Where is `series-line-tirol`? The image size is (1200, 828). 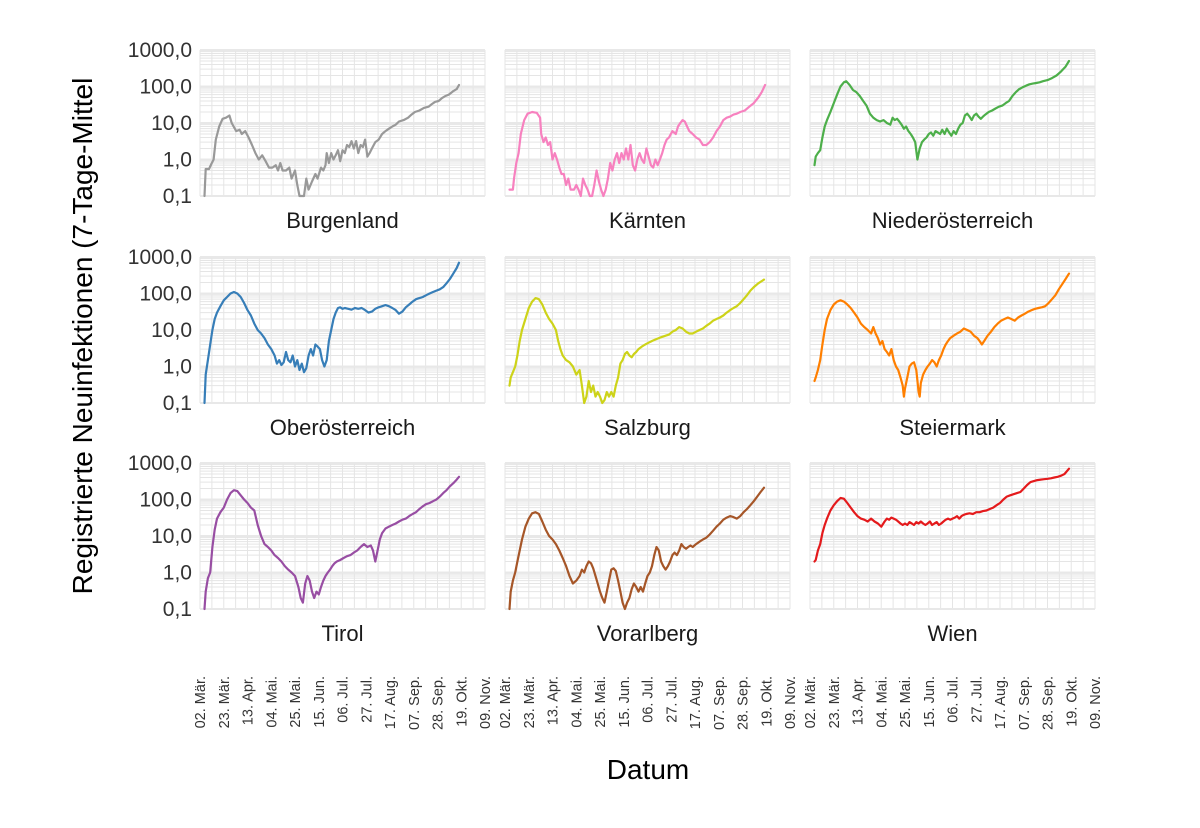 series-line-tirol is located at coordinates (332, 543).